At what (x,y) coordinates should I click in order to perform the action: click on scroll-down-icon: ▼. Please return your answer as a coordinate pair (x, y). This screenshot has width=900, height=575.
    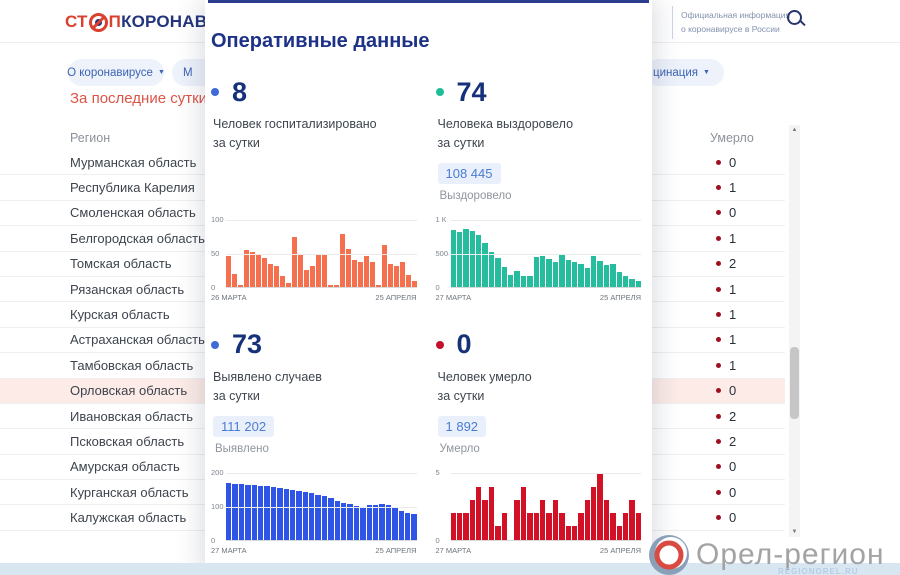
    Looking at the image, I should click on (794, 532).